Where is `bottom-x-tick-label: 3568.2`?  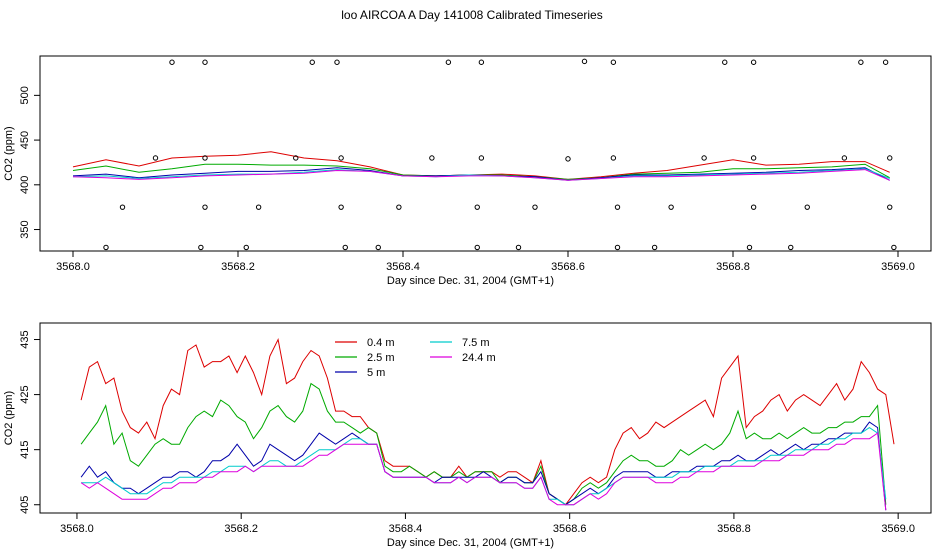
bottom-x-tick-label: 3568.2 is located at coordinates (241, 529).